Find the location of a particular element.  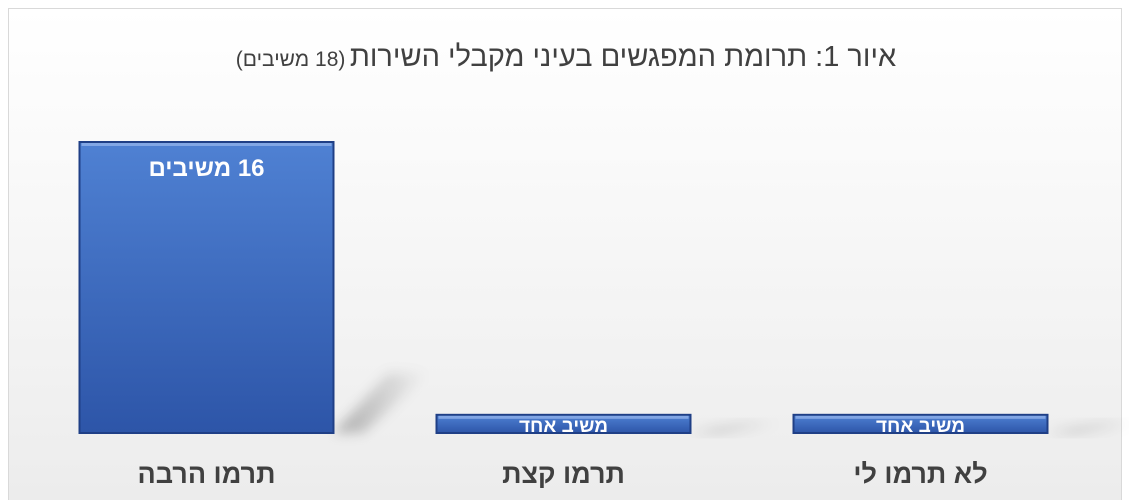

chart-title-sub: (18 משיבים) is located at coordinates (290, 59).